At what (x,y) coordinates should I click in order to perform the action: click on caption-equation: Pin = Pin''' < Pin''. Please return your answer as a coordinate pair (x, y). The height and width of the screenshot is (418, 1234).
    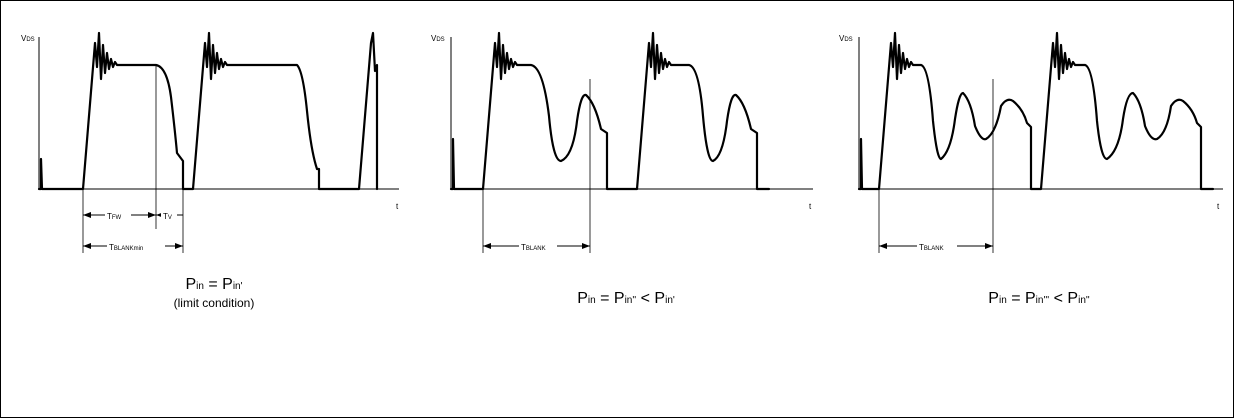
    Looking at the image, I should click on (1038, 298).